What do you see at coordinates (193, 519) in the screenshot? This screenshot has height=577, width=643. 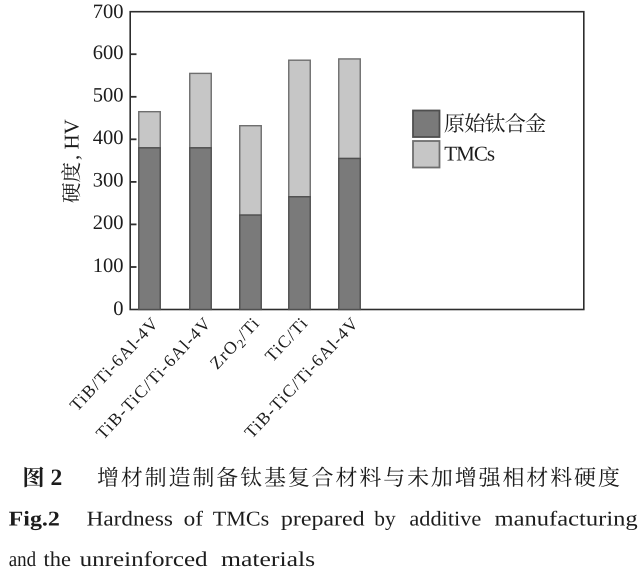 I see `svg-text: of` at bounding box center [193, 519].